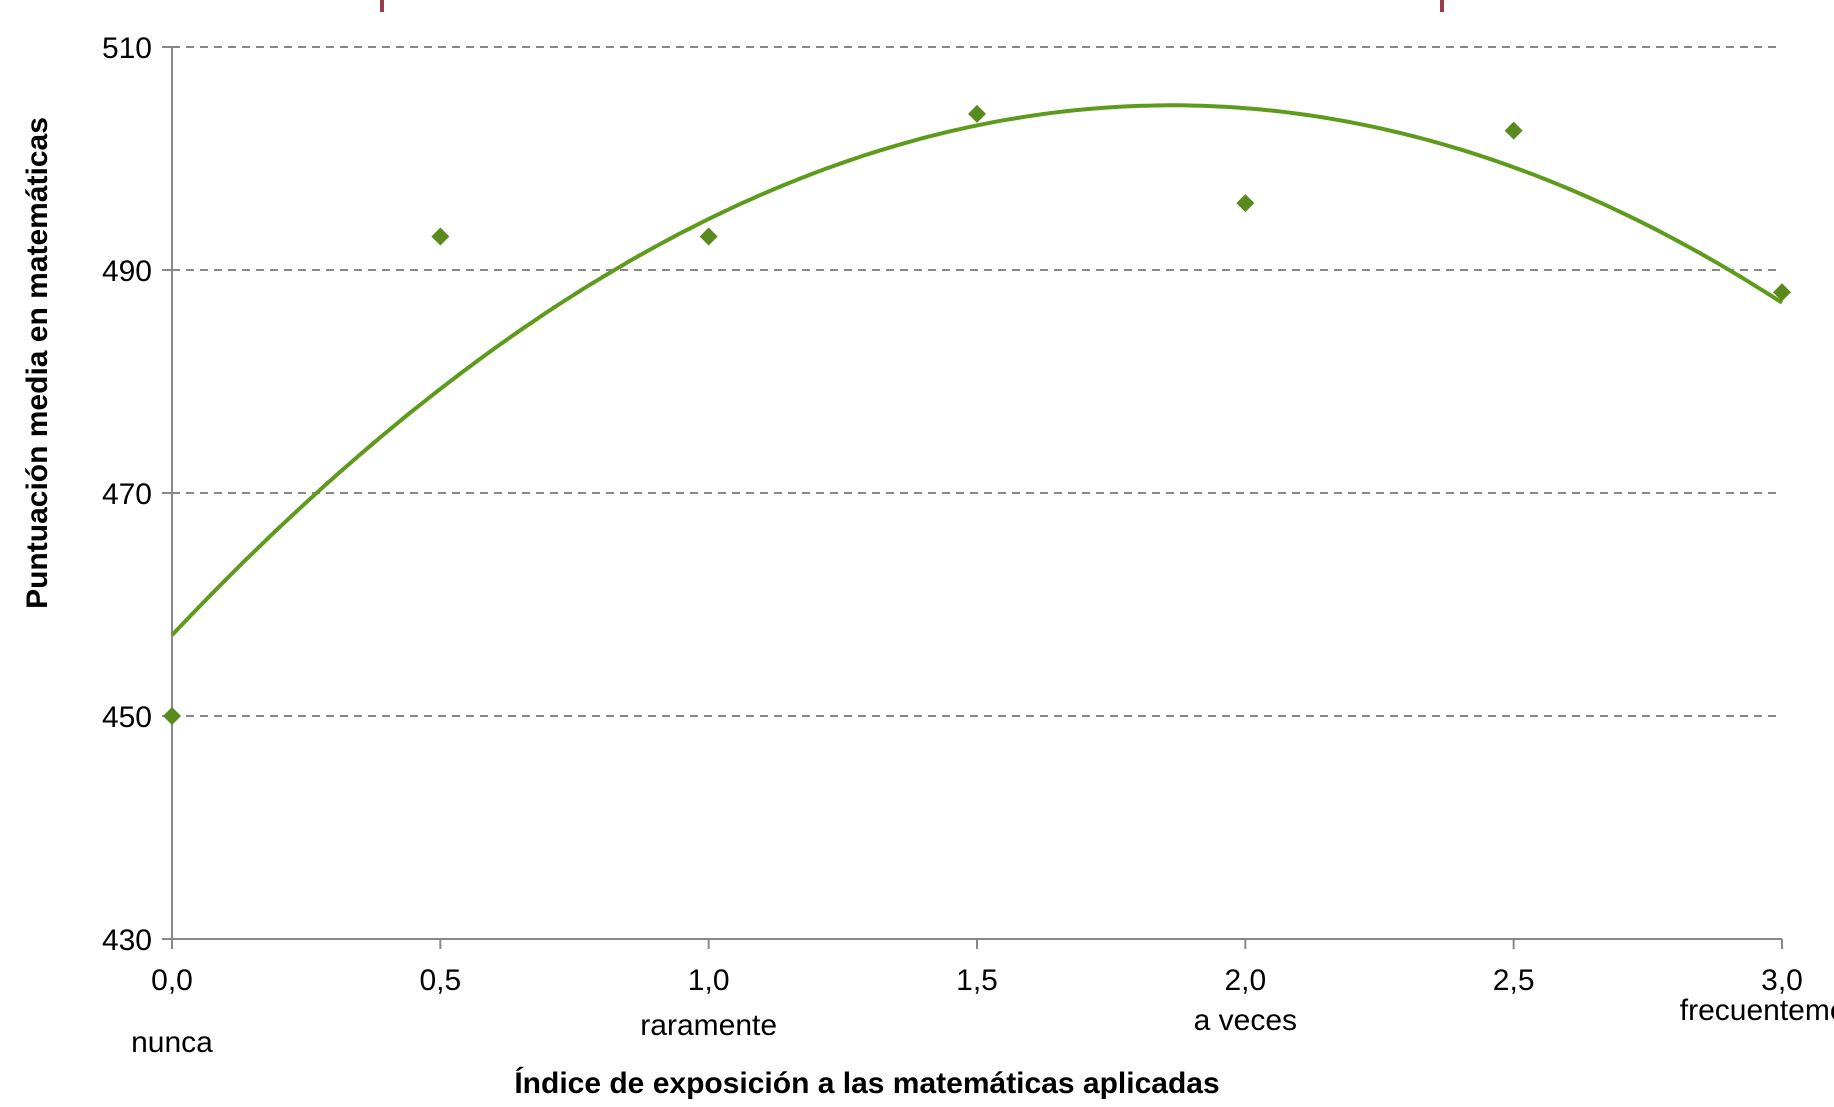 The height and width of the screenshot is (1107, 1834). What do you see at coordinates (127, 271) in the screenshot?
I see `y-tick-label: 490` at bounding box center [127, 271].